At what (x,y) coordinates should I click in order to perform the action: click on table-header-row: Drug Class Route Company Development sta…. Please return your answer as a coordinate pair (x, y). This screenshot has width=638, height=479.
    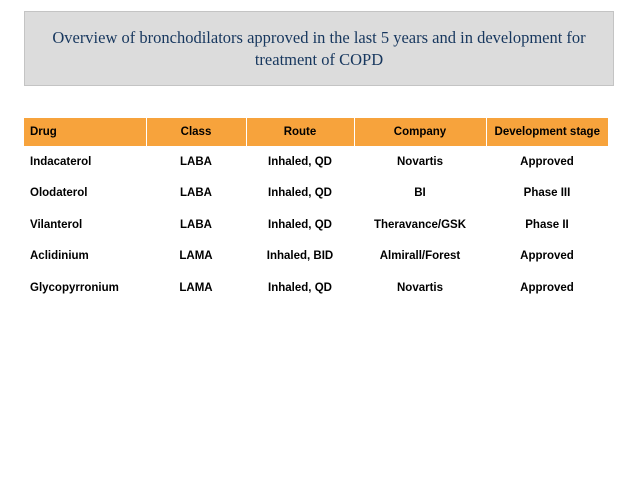
    Looking at the image, I should click on (316, 132).